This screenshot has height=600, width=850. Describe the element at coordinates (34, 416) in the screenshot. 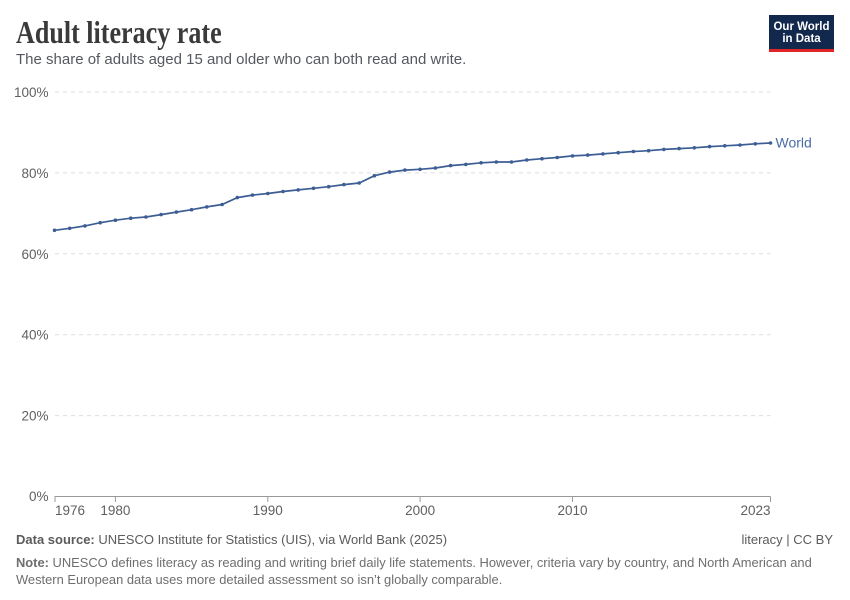

I see `svg-text: 20%` at that location.